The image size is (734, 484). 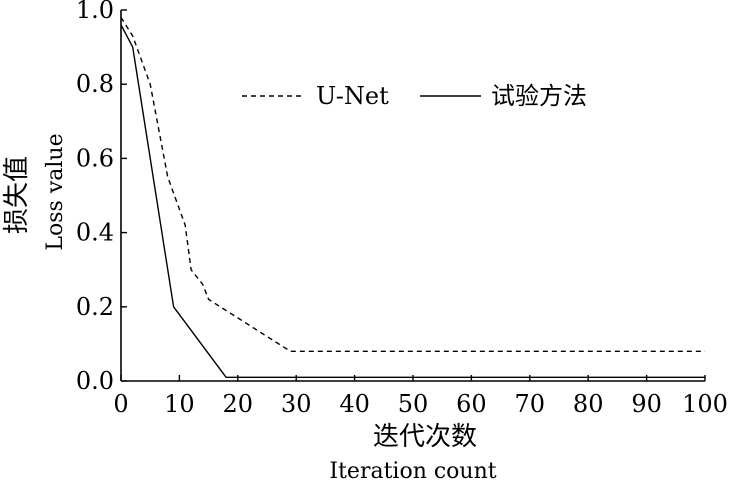 I want to click on x-tick-label: 0, so click(x=120, y=404).